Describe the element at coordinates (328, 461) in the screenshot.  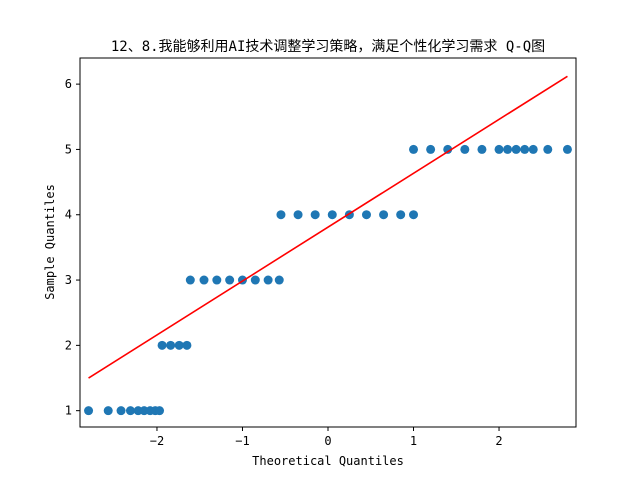
I see `x-axis-label: Theoretical Quantiles` at that location.